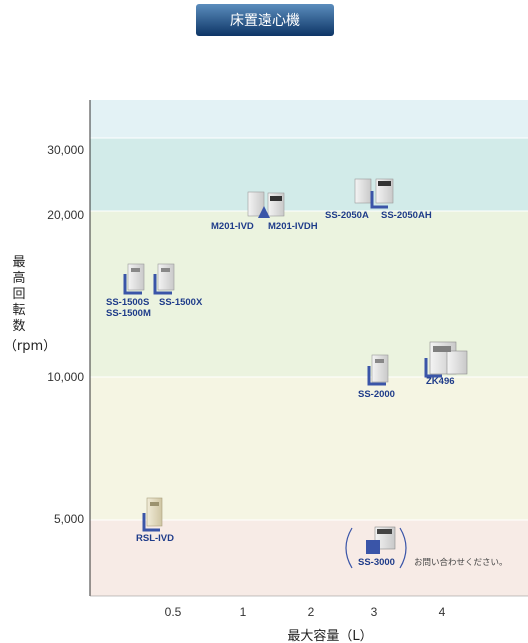  What do you see at coordinates (374, 193) in the screenshot?
I see `product-image-ss-2050` at bounding box center [374, 193].